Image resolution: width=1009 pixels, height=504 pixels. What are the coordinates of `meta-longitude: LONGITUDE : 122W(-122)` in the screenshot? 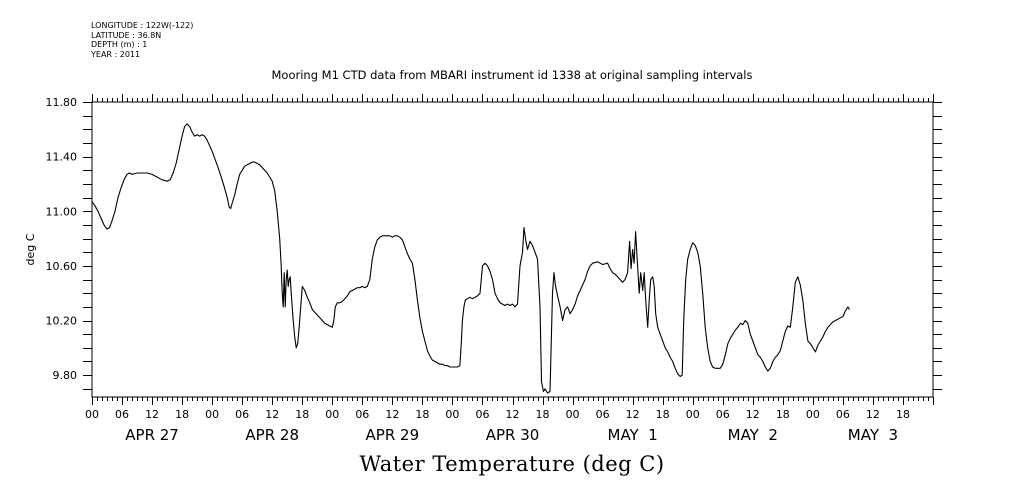 It's located at (142, 25).